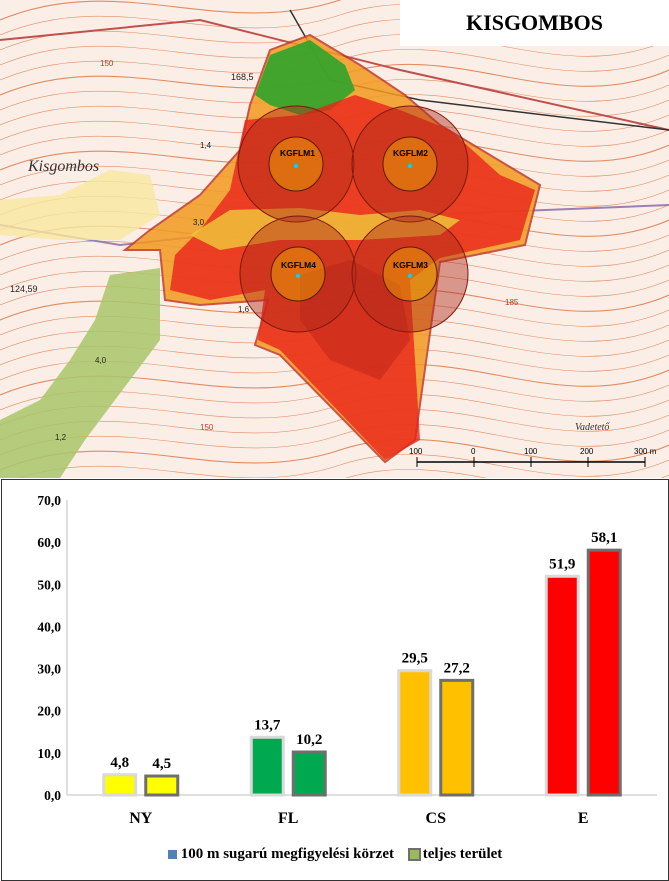  What do you see at coordinates (512, 302) in the screenshot?
I see `contour-label: 185` at bounding box center [512, 302].